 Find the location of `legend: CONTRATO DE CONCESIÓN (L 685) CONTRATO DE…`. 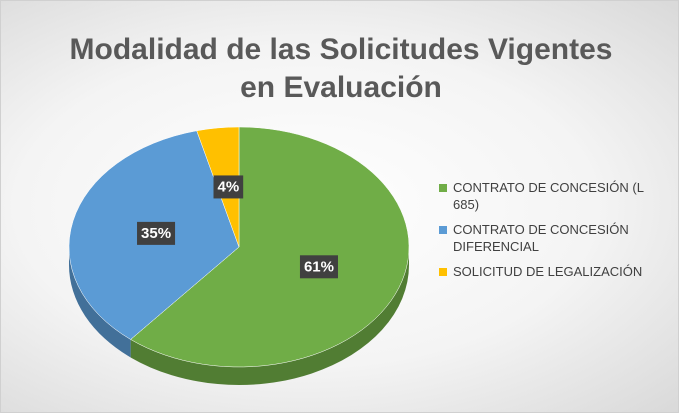

legend: CONTRATO DE CONCESIÓN (L 685) CONTRATO DE… is located at coordinates (551, 233).